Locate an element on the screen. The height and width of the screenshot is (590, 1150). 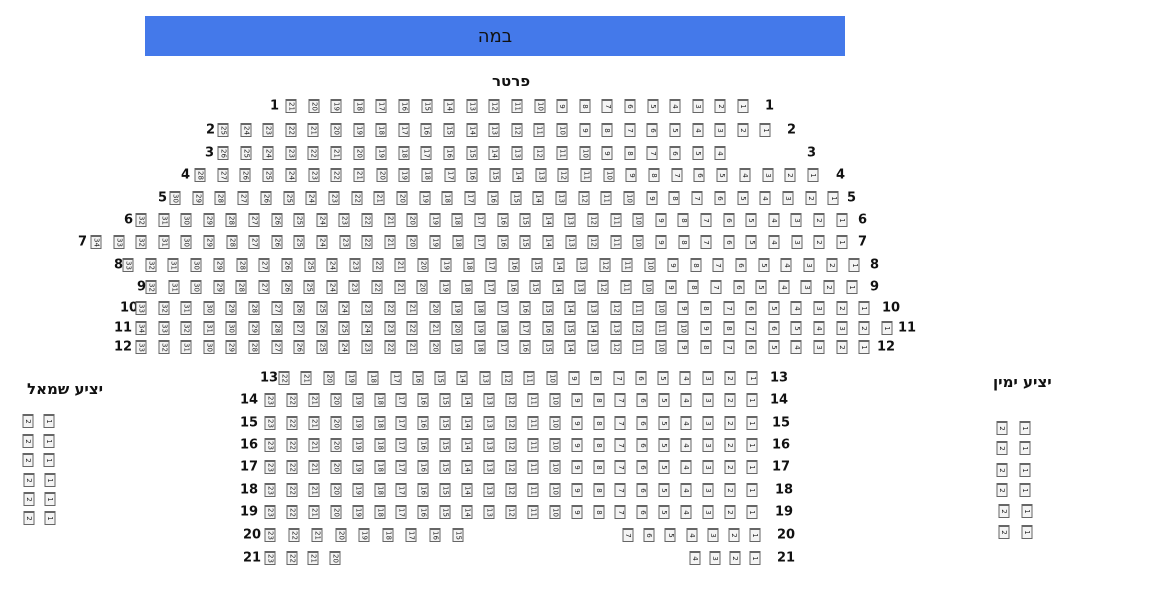
seat: 25 is located at coordinates (309, 287).